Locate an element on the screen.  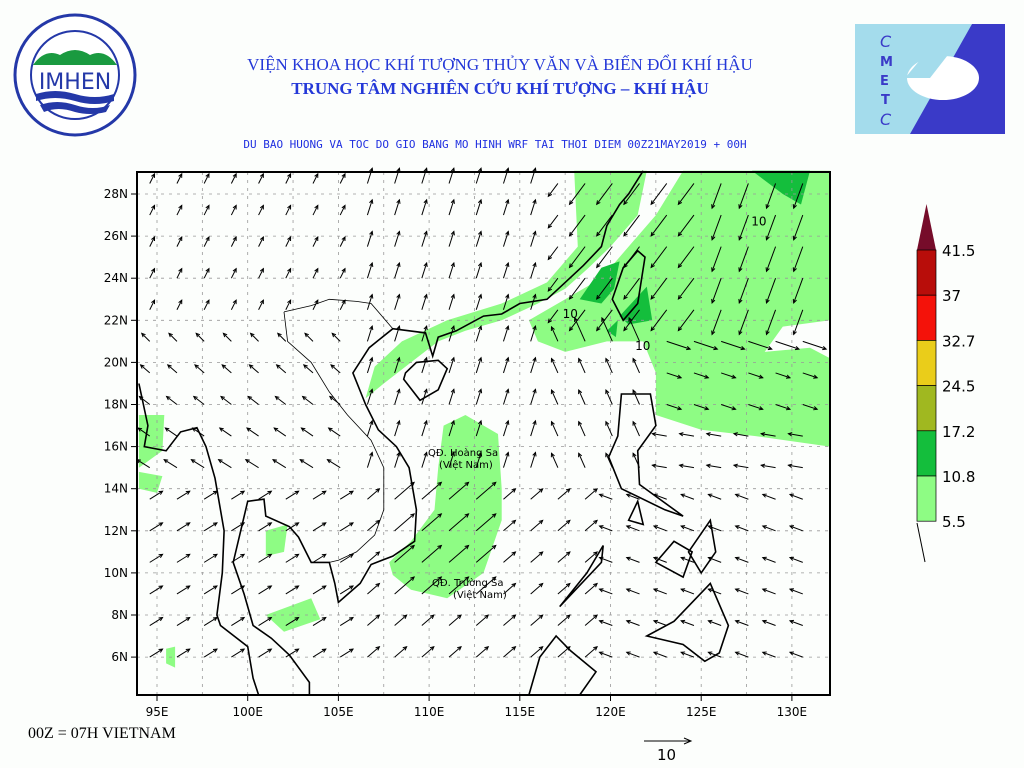
contour-label: 10 is located at coordinates (758, 222).